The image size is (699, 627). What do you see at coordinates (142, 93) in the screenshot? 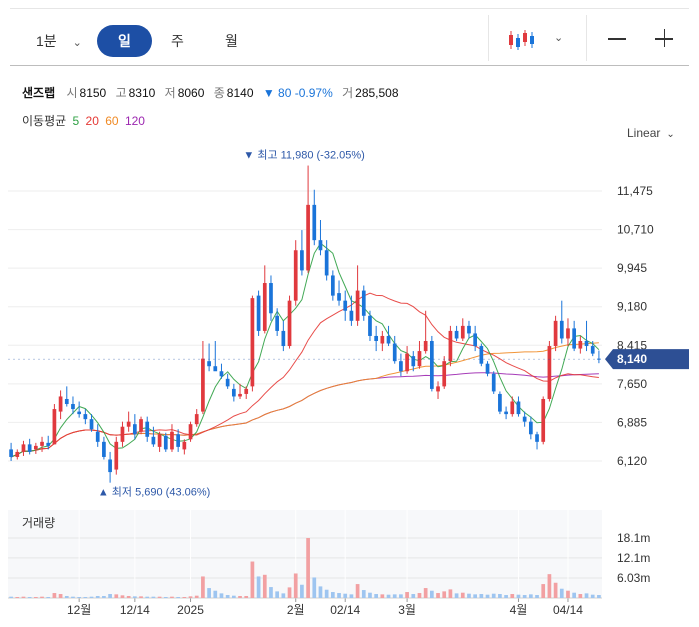
I see `high-value: 8310` at bounding box center [142, 93].